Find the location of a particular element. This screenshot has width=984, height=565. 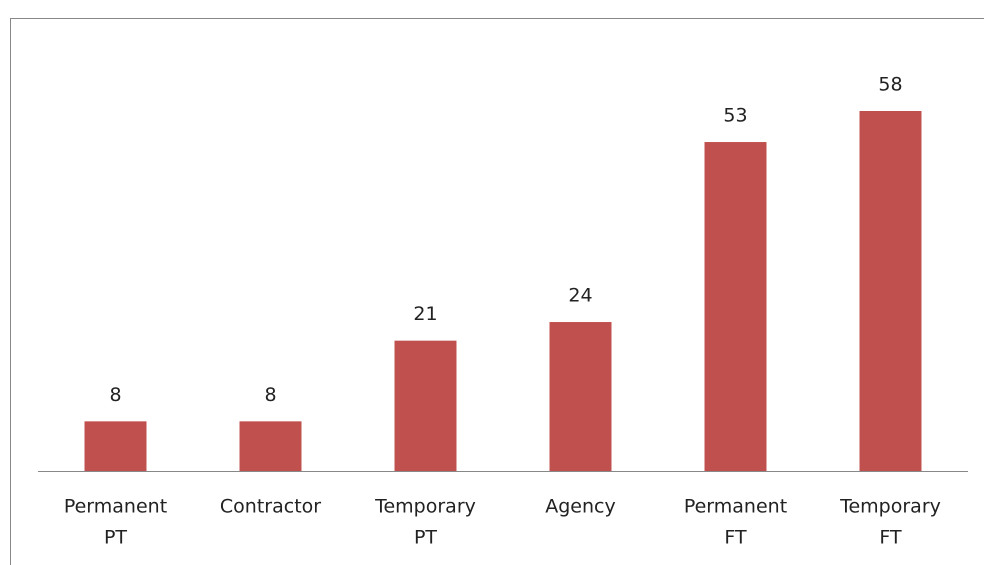

x-tick-label: Agency is located at coordinates (580, 507).